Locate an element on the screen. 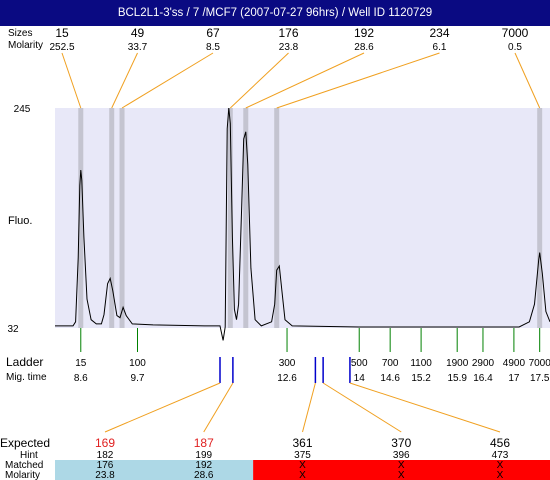  ladder-time-label: 15.9 is located at coordinates (457, 378).